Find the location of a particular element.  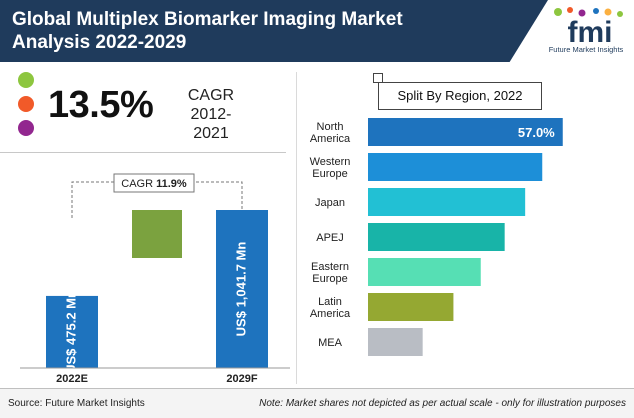

bar-2022e is located at coordinates (72, 331).